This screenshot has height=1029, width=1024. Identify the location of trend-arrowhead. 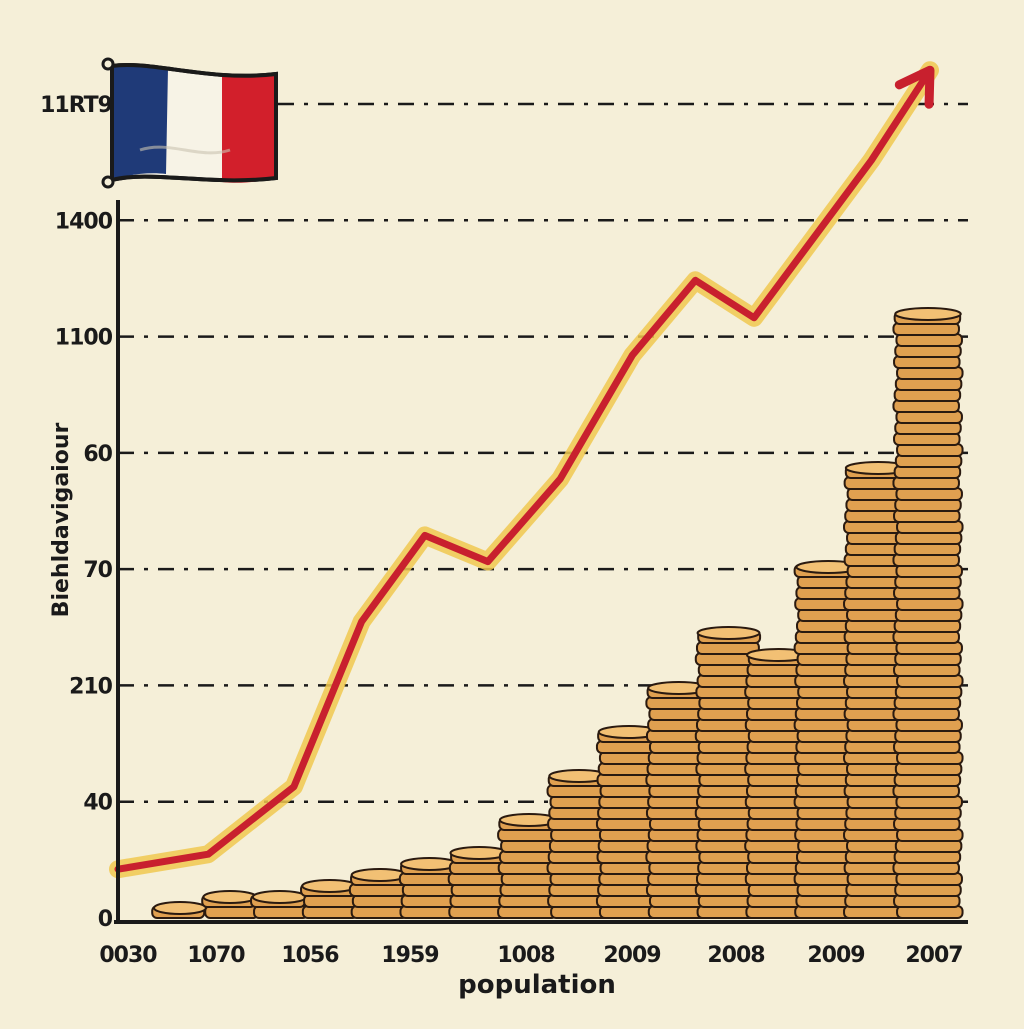
(914, 87).